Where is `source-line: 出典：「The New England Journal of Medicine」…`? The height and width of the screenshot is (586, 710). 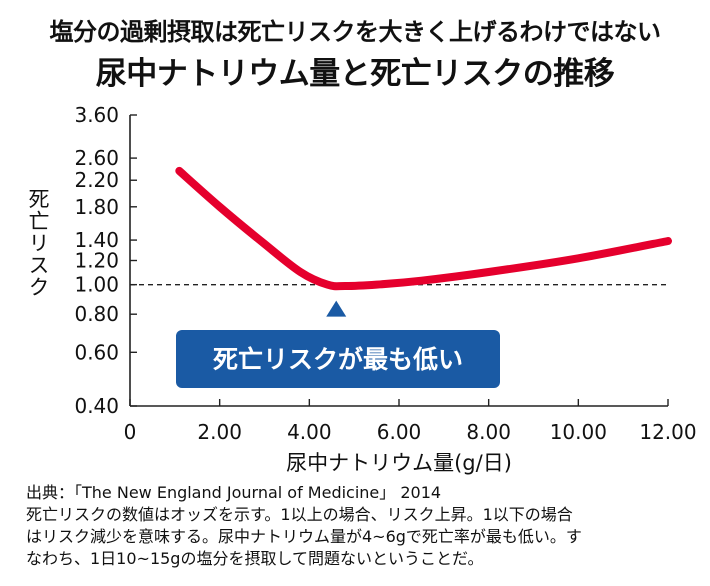 source-line: 出典：「The New England Journal of Medicine」… is located at coordinates (234, 492).